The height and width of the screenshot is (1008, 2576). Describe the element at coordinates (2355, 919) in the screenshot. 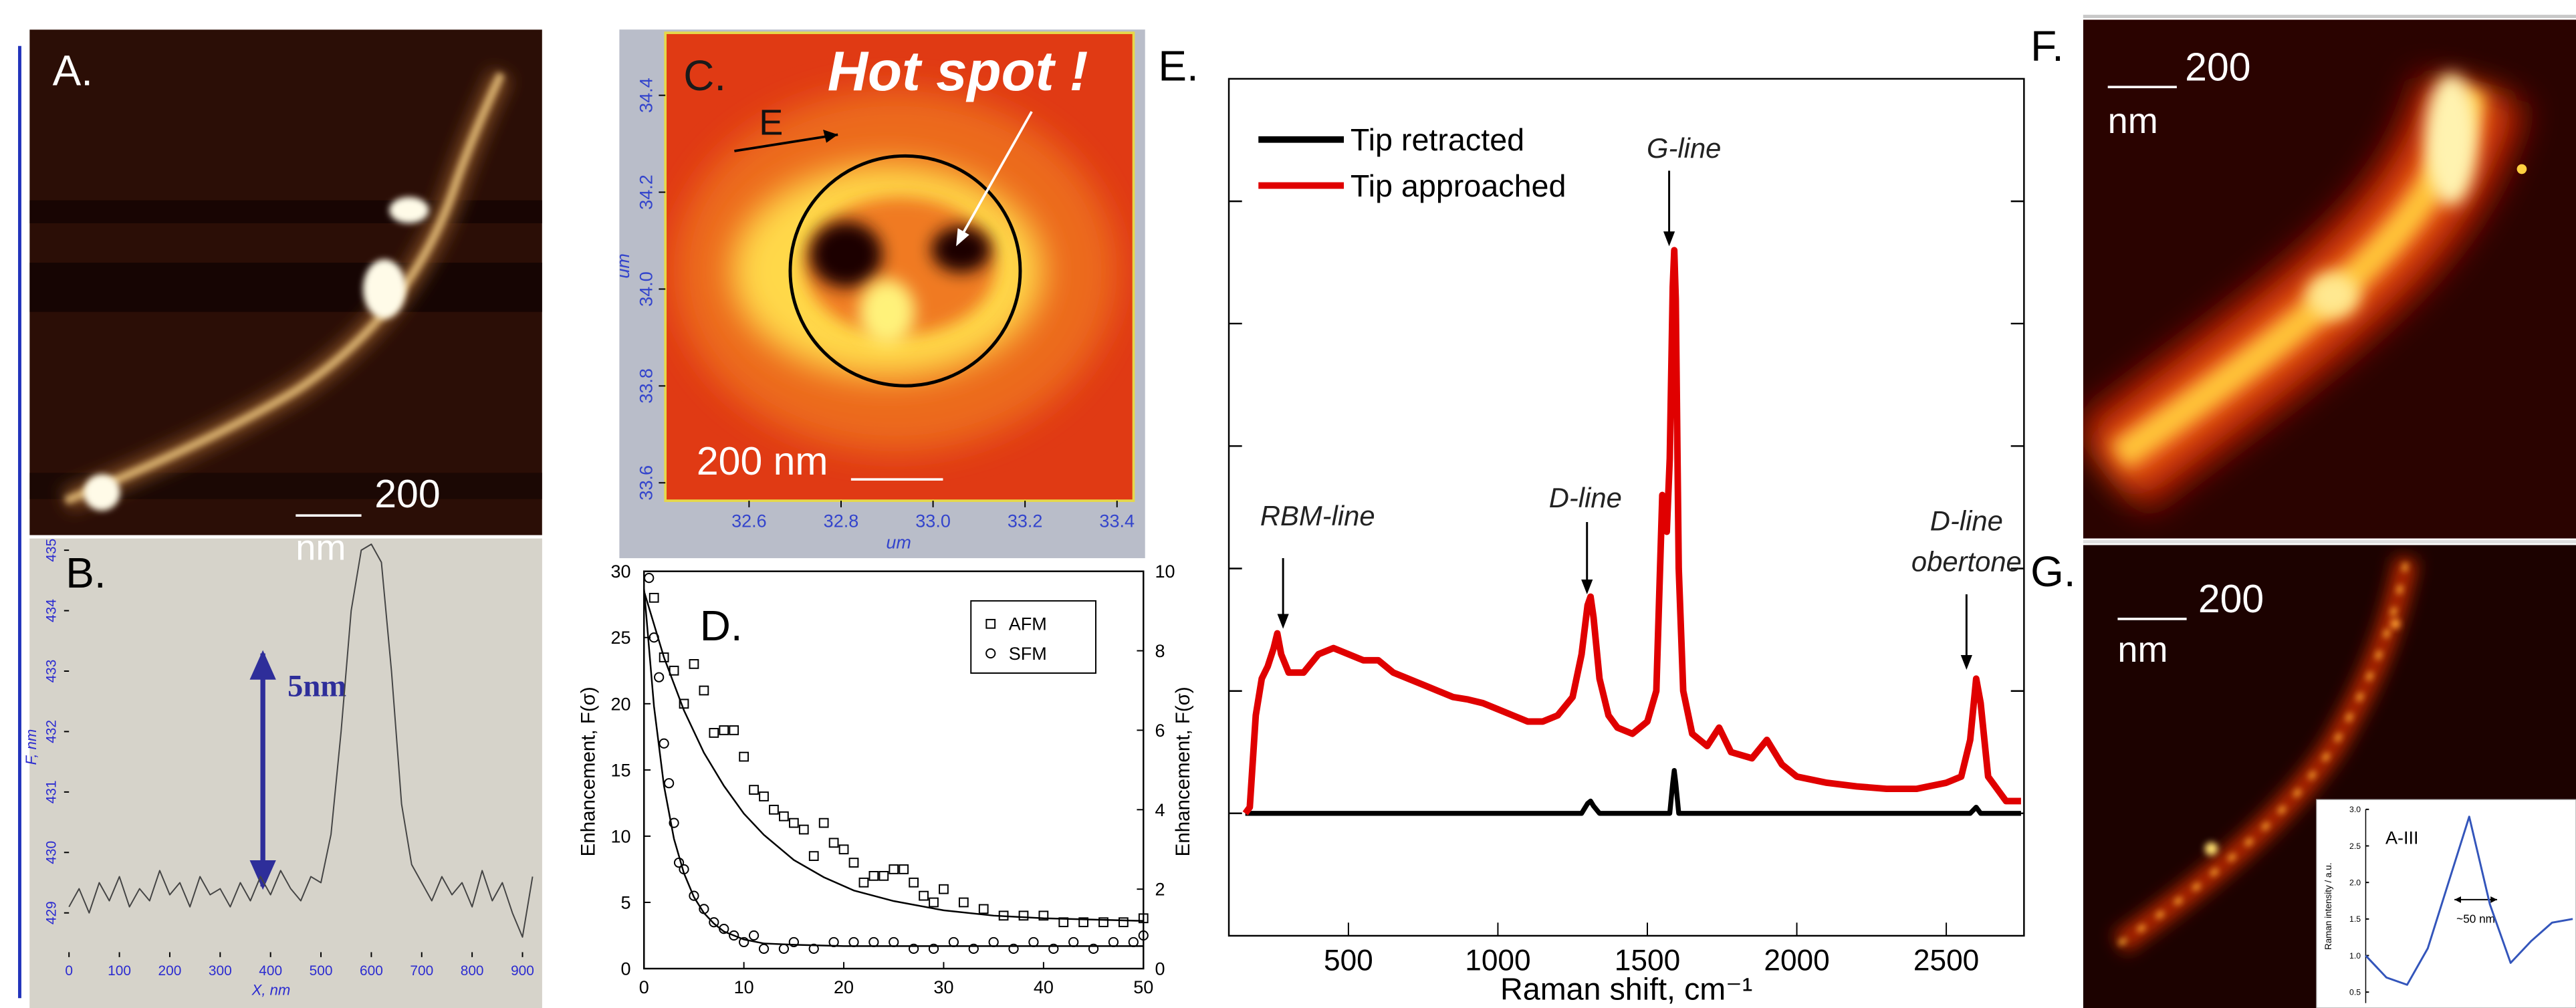

I see `y-tick-label: 1.5` at that location.